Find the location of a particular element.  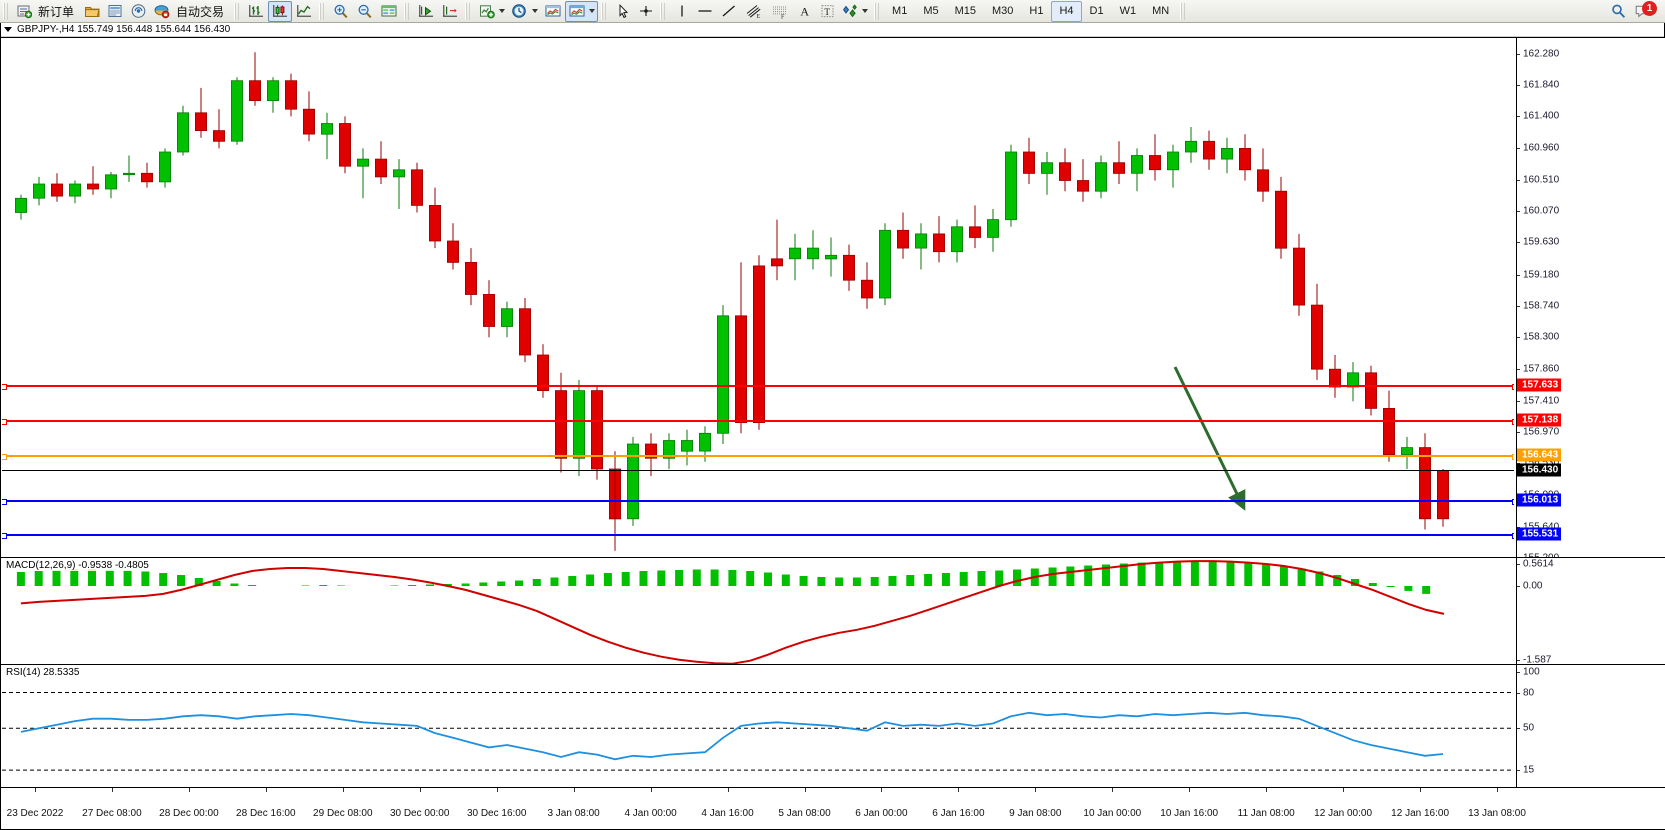

trendline-button is located at coordinates (729, 11).